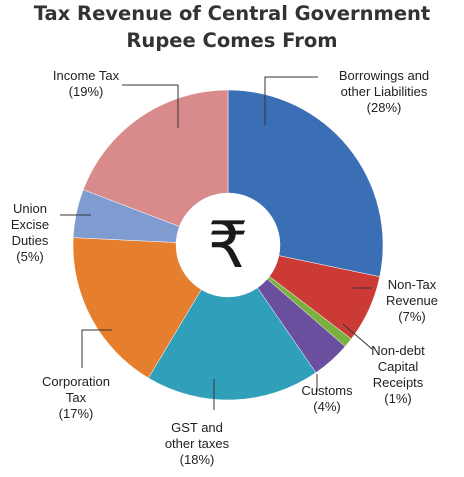 Image resolution: width=464 pixels, height=477 pixels. What do you see at coordinates (228, 246) in the screenshot?
I see `rupee-symbol-icon: ₹` at bounding box center [228, 246].